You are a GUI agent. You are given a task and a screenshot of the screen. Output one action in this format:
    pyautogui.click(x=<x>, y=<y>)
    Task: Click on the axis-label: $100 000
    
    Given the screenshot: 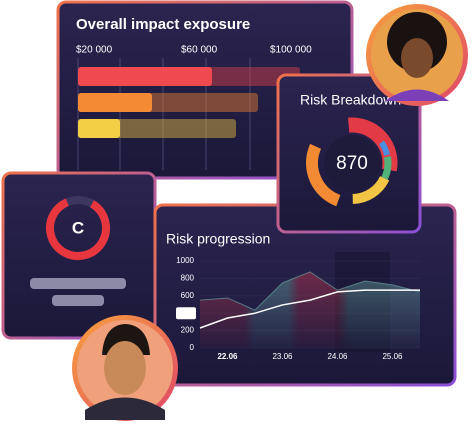 What is the action you would take?
    pyautogui.click(x=291, y=50)
    